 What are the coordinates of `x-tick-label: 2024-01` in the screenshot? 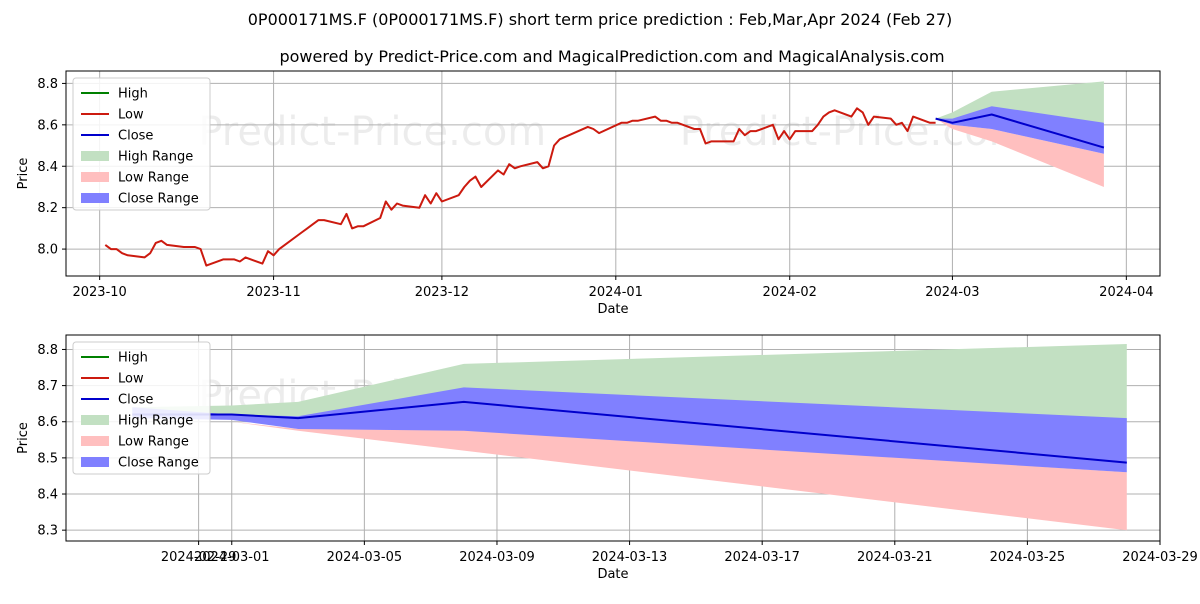 It's located at (616, 292).